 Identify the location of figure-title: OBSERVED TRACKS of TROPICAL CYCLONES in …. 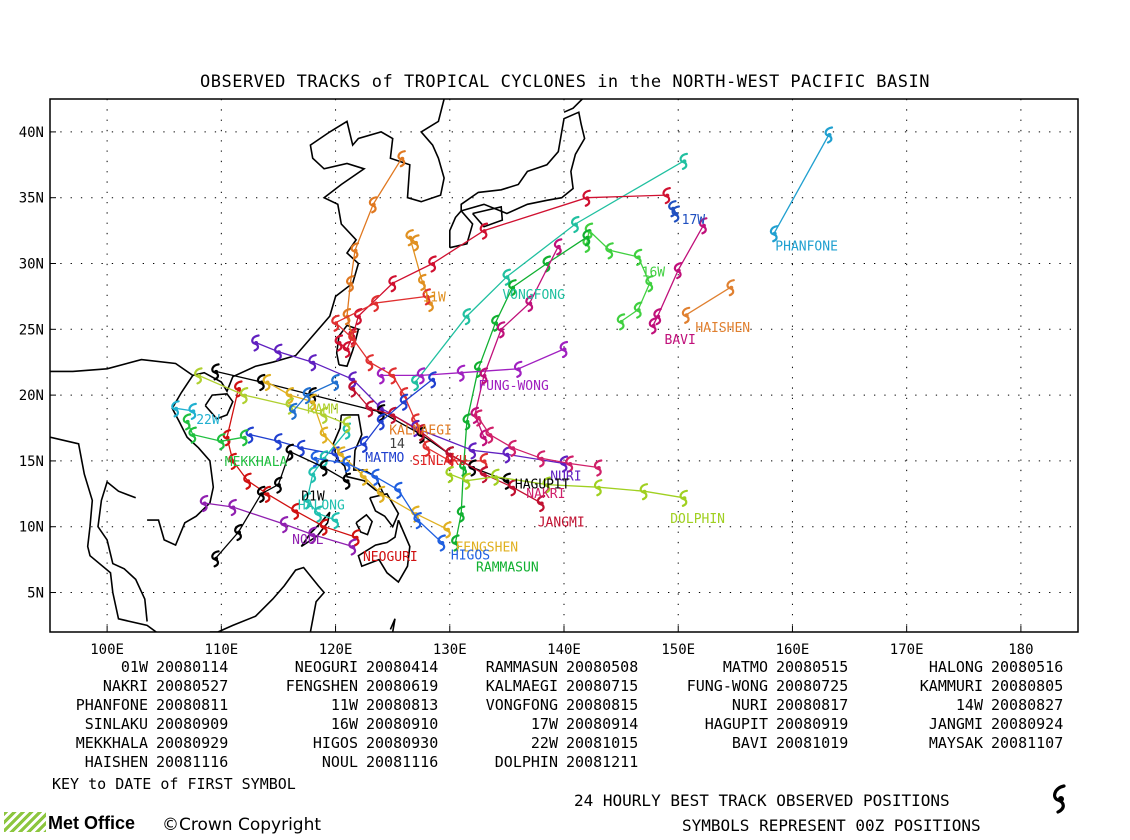
(565, 82).